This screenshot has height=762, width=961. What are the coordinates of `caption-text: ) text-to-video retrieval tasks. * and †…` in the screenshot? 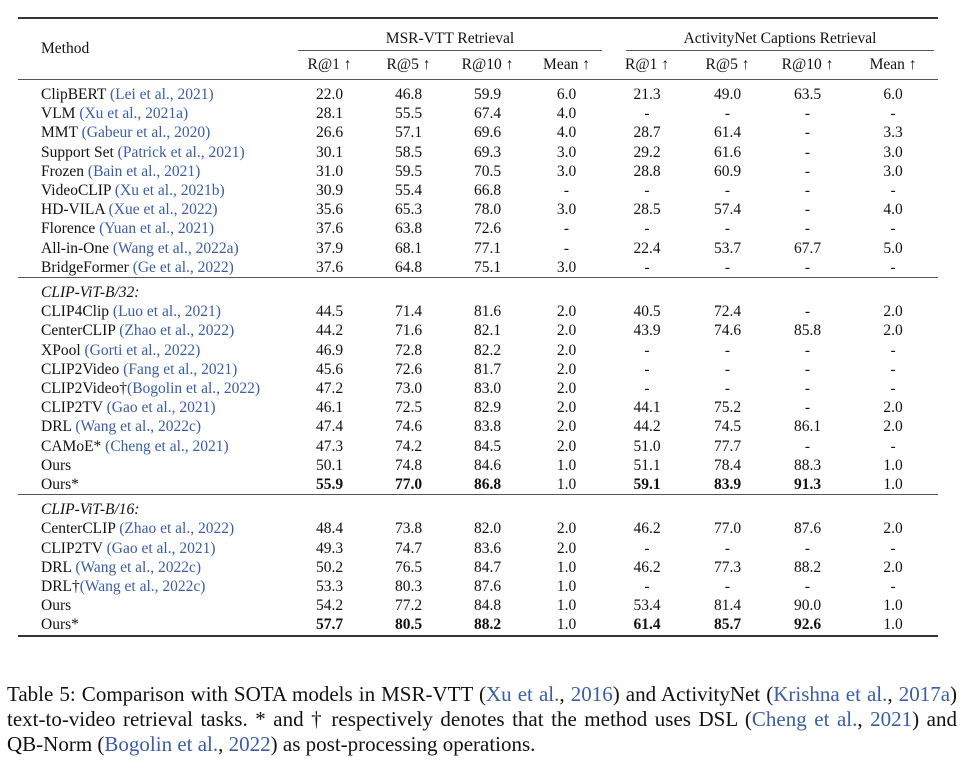 It's located at (482, 706).